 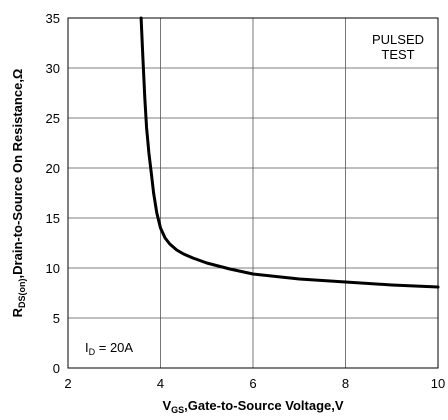 What do you see at coordinates (264, 405) in the screenshot?
I see `x-axis-label-rest: ,Gate-to-Source Voltage,V` at bounding box center [264, 405].